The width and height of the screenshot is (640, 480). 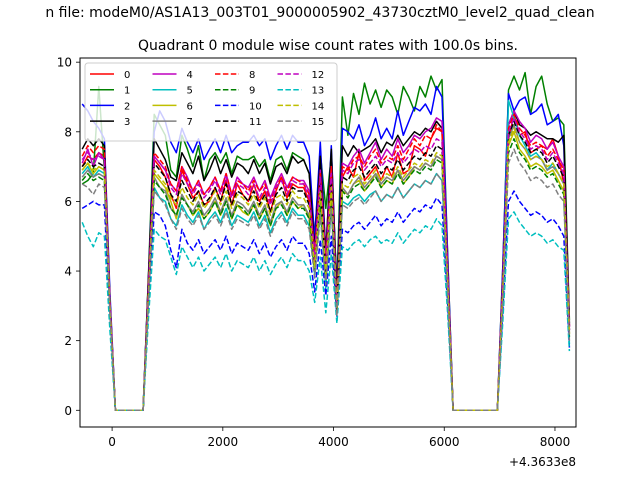 What do you see at coordinates (255, 122) in the screenshot?
I see `legend-label-11: 11` at bounding box center [255, 122].